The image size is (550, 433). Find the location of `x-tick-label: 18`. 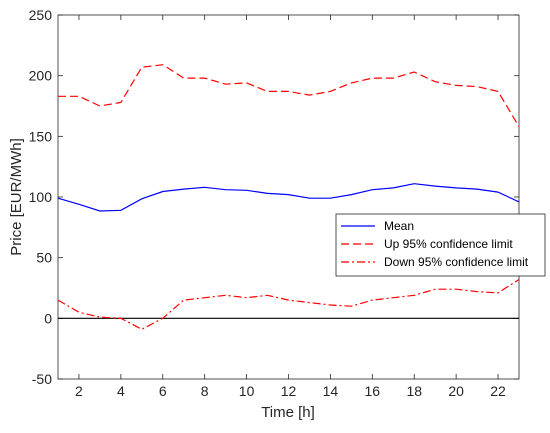

x-tick-label: 18 is located at coordinates (414, 391).